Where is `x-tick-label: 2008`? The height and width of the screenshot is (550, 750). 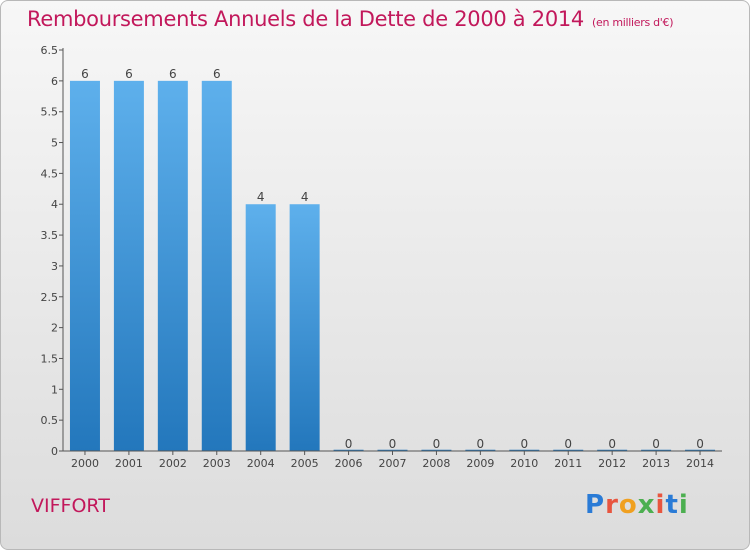
x-tick-label: 2008 is located at coordinates (436, 463).